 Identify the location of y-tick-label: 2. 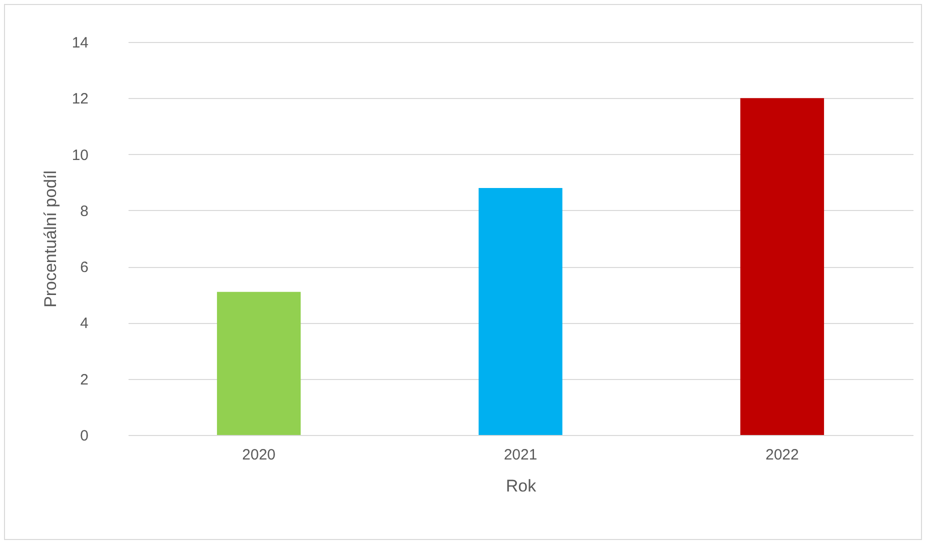
(84, 379).